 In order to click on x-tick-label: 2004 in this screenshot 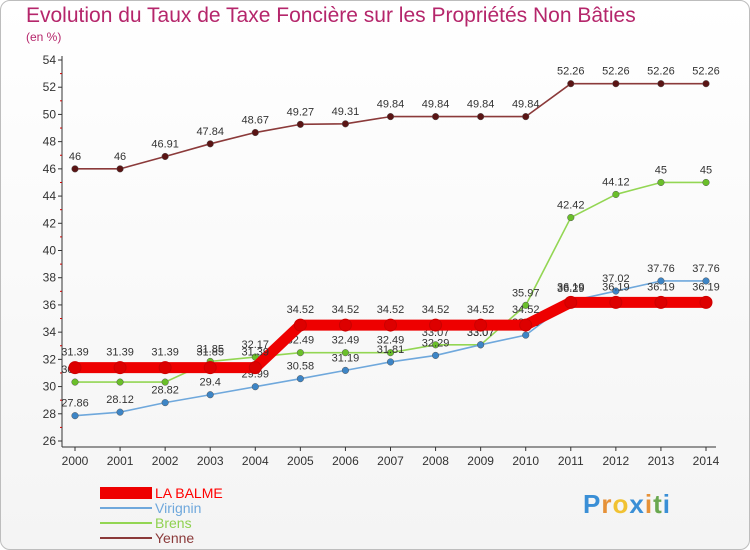, I will do `click(255, 461)`.